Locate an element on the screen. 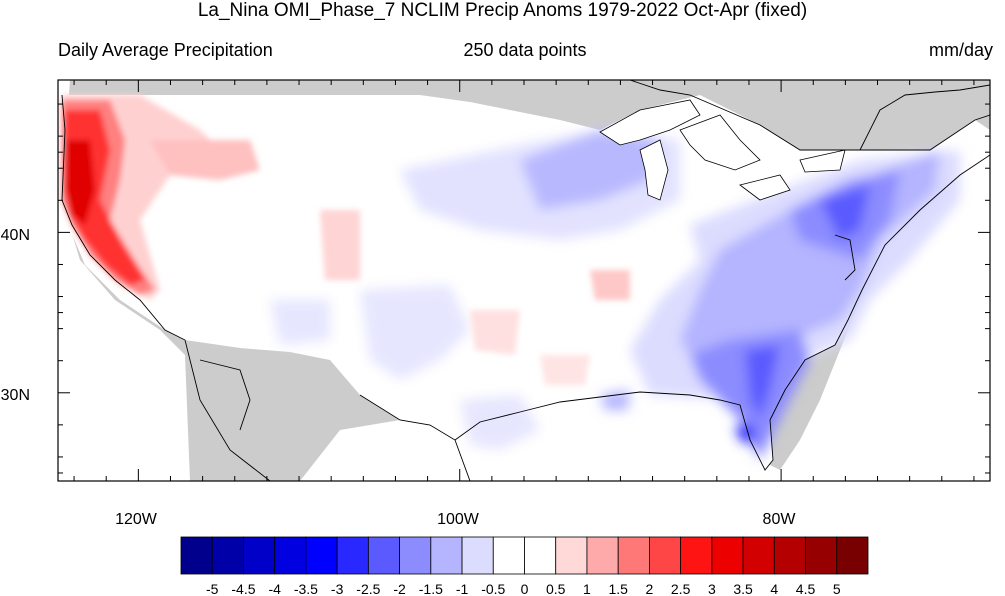  x-tick-100w: 100W is located at coordinates (458, 519).